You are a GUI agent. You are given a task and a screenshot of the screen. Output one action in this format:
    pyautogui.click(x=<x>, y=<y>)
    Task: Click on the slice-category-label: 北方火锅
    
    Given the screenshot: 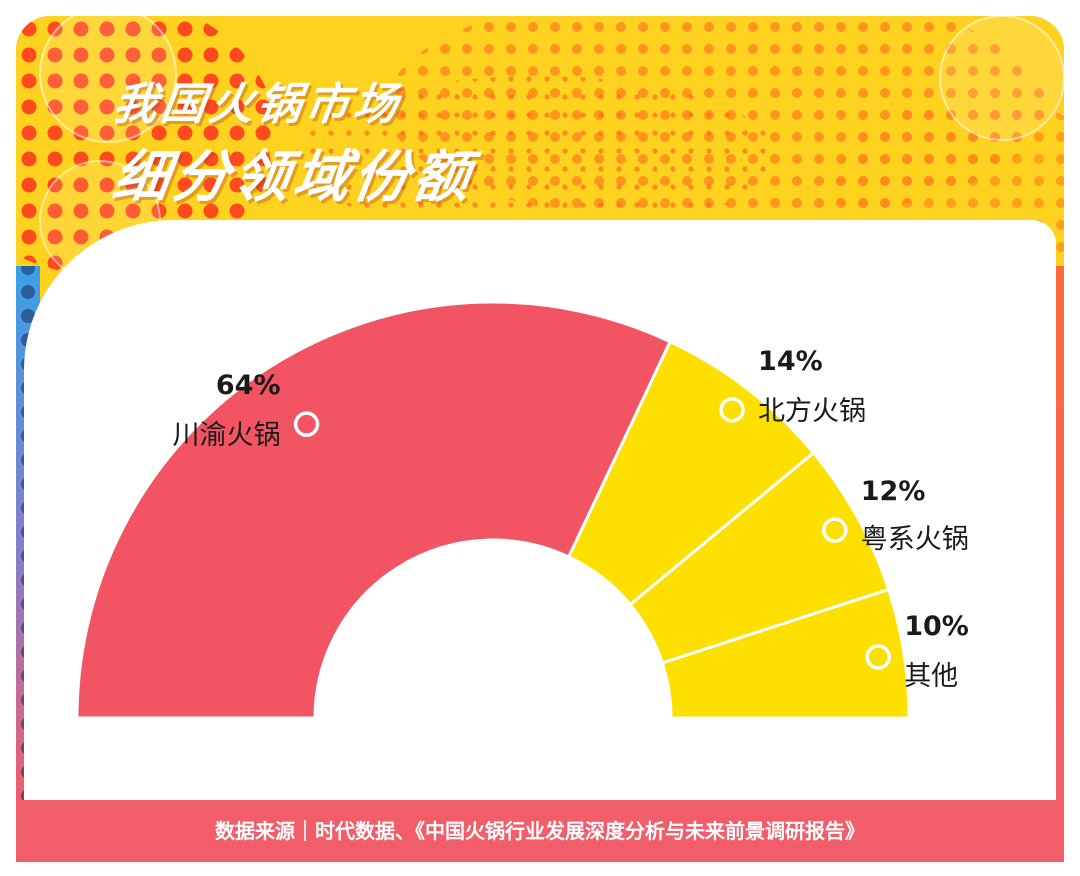 What is the action you would take?
    pyautogui.click(x=812, y=411)
    